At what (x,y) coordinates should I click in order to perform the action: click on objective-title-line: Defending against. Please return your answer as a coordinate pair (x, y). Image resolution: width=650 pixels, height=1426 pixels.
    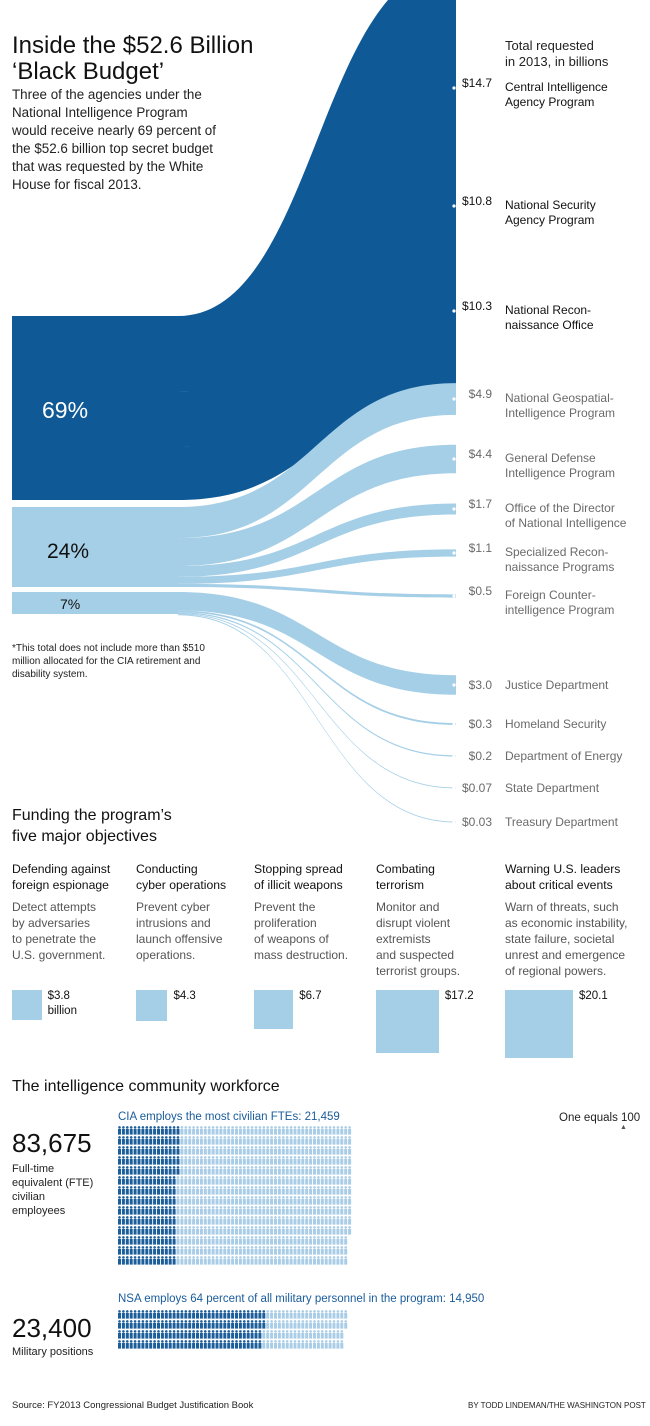
    Looking at the image, I should click on (61, 869).